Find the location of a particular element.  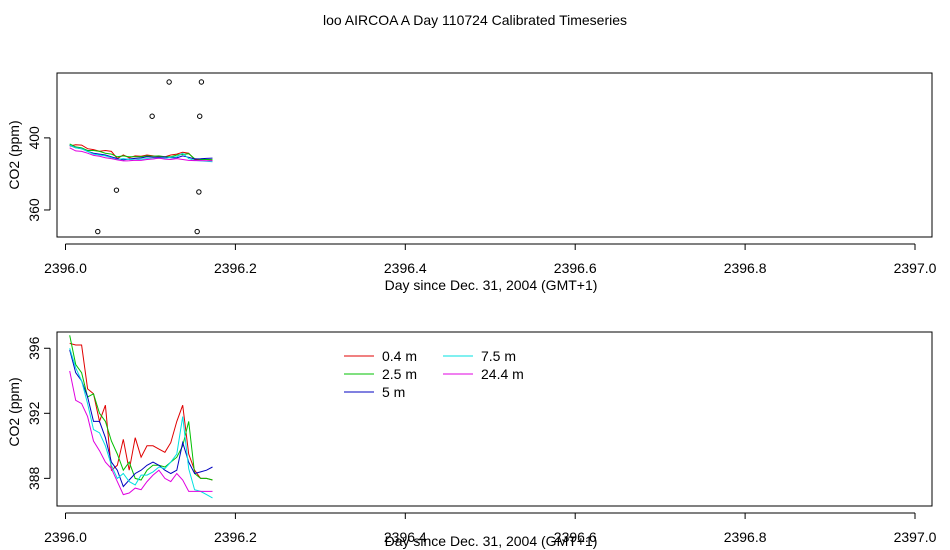

bottom-y-tick-label: 392 is located at coordinates (34, 413).